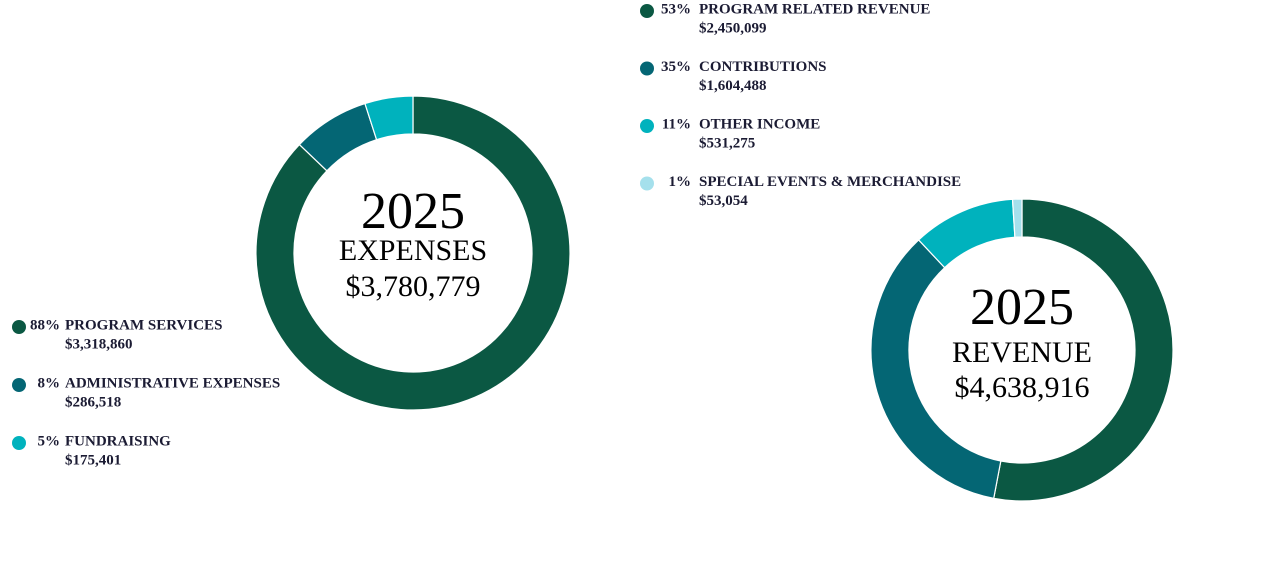 This screenshot has height=575, width=1280. I want to click on legend-percent: 53%, so click(676, 9).